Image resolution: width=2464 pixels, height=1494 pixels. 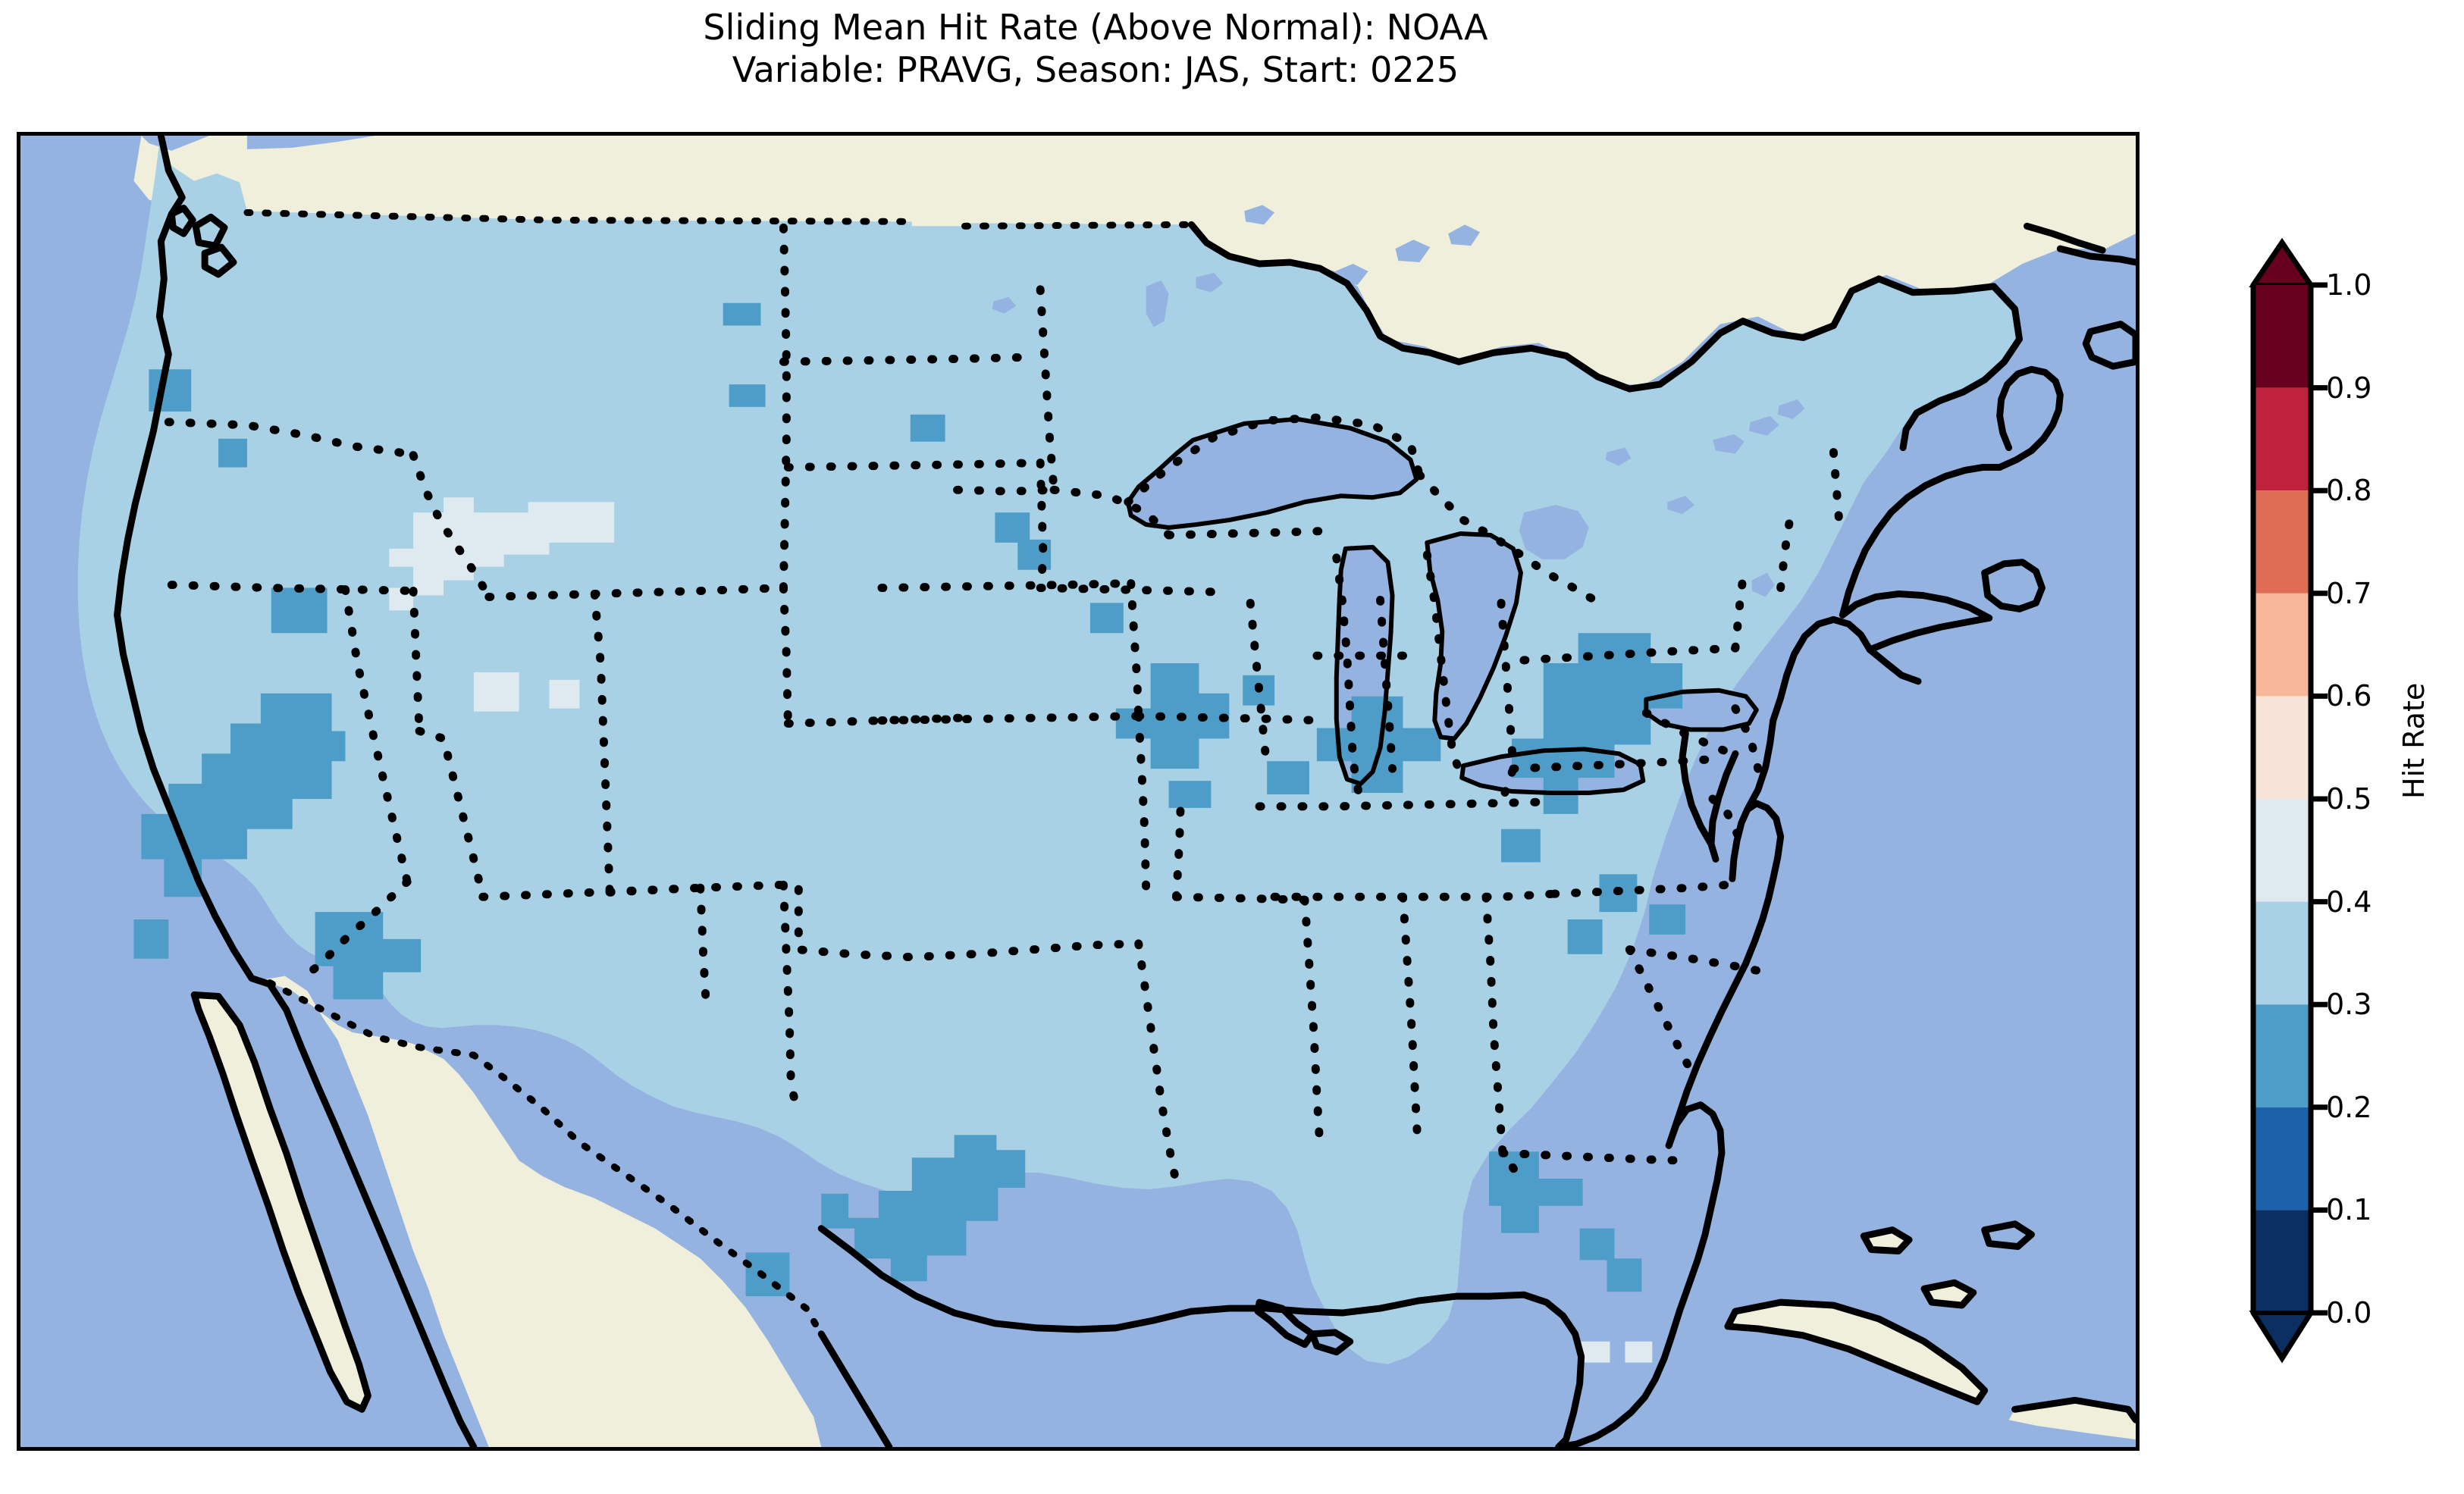 I want to click on colorbar-tick-0-2: 0.2, so click(x=2349, y=1107).